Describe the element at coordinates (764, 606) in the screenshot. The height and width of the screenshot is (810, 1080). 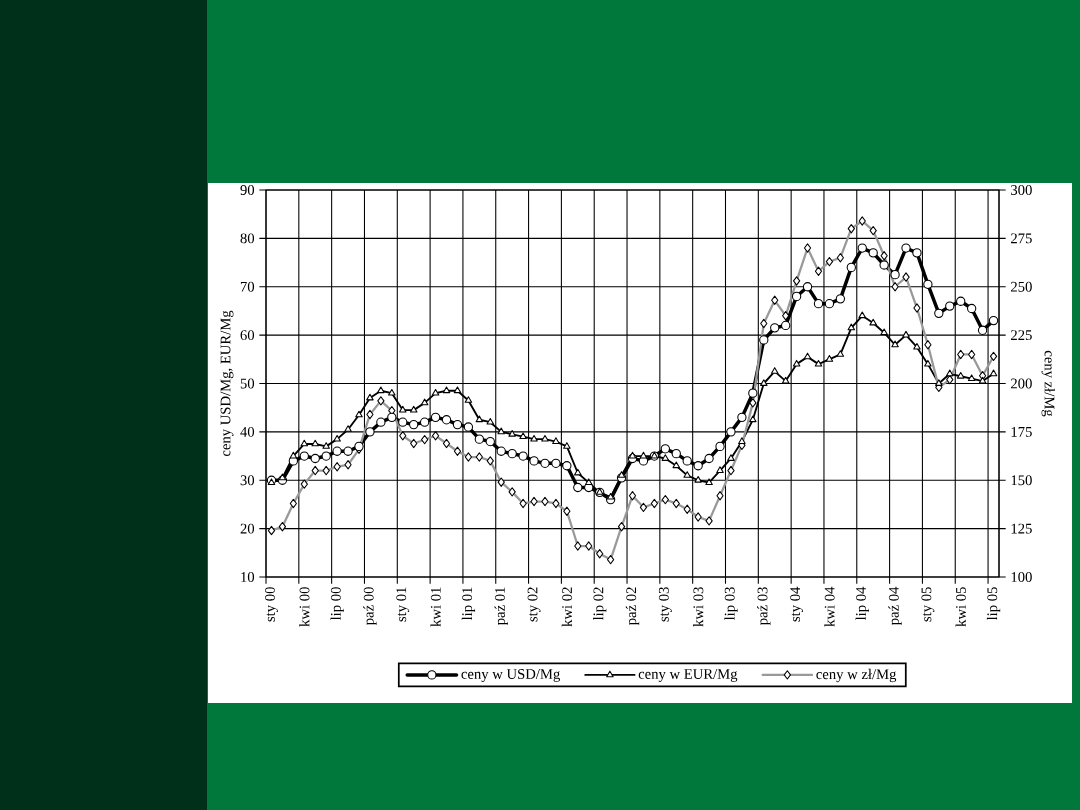
I see `x-tick-label: paź 03` at that location.